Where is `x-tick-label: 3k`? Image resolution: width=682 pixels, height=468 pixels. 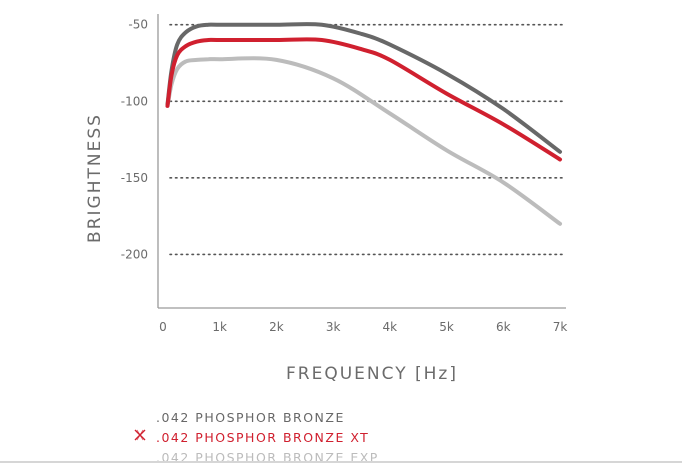 x-tick-label: 3k is located at coordinates (333, 327).